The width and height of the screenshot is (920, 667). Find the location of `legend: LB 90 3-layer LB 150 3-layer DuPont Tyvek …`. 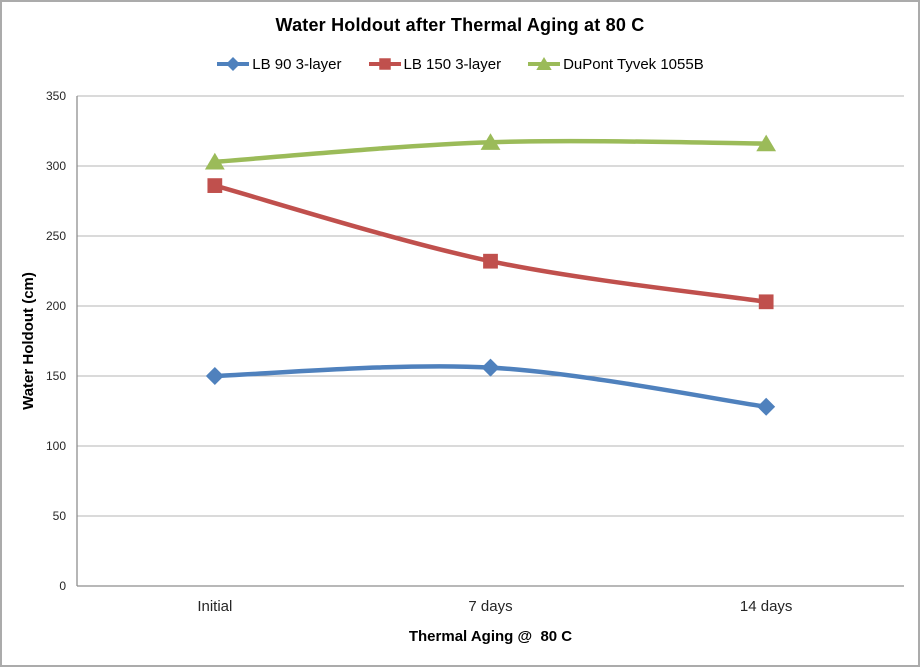

legend: LB 90 3-layer LB 150 3-layer DuPont Tyvek … is located at coordinates (460, 64).